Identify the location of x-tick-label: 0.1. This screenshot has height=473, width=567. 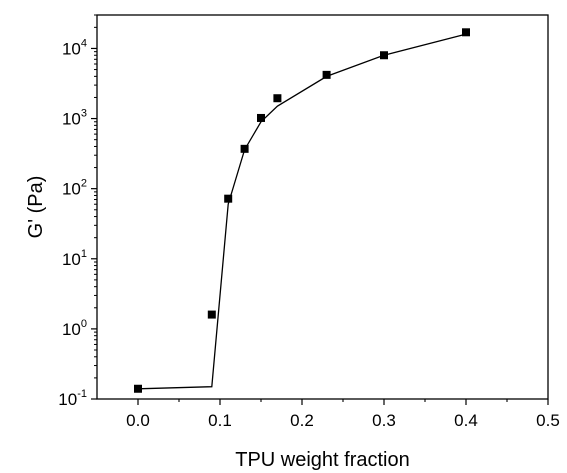
(220, 420).